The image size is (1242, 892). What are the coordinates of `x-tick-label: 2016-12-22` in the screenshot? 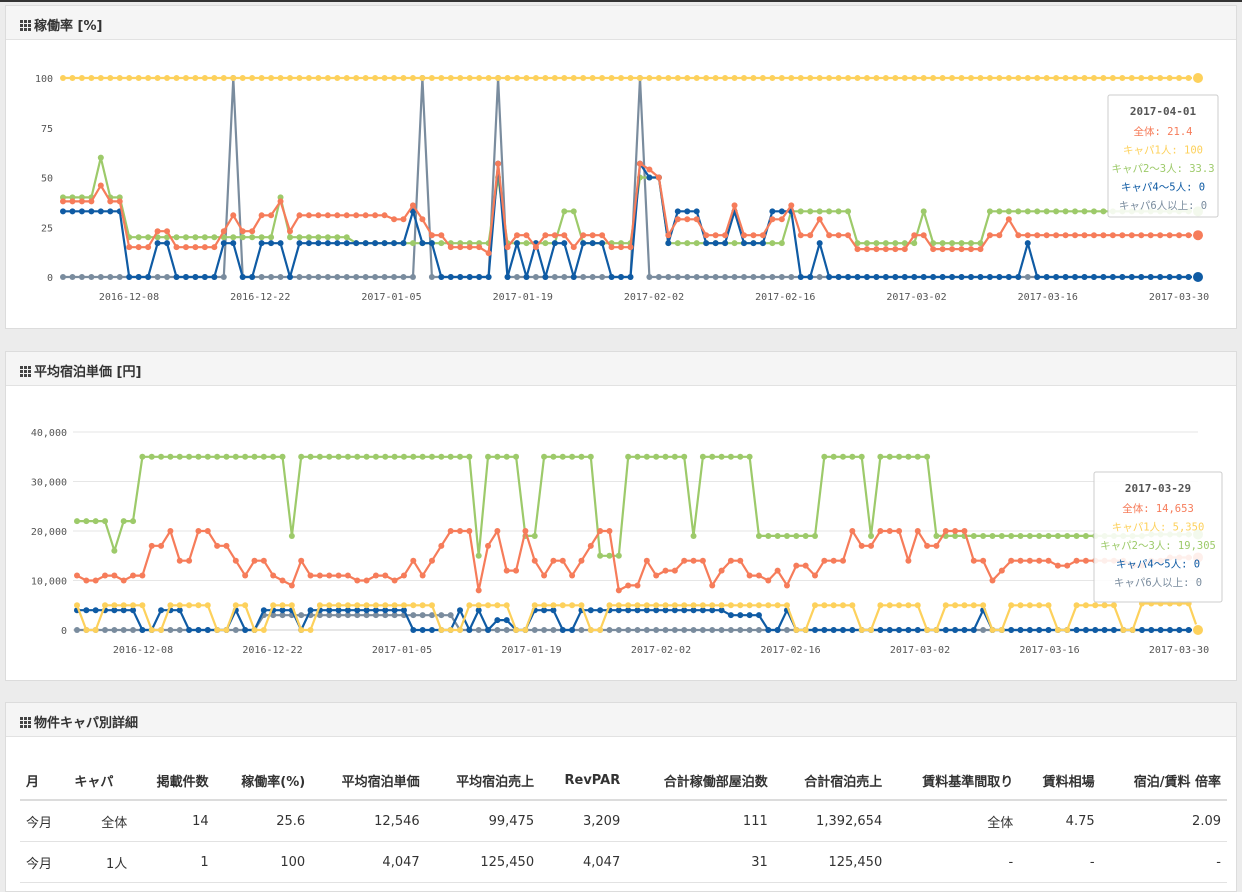 It's located at (260, 297).